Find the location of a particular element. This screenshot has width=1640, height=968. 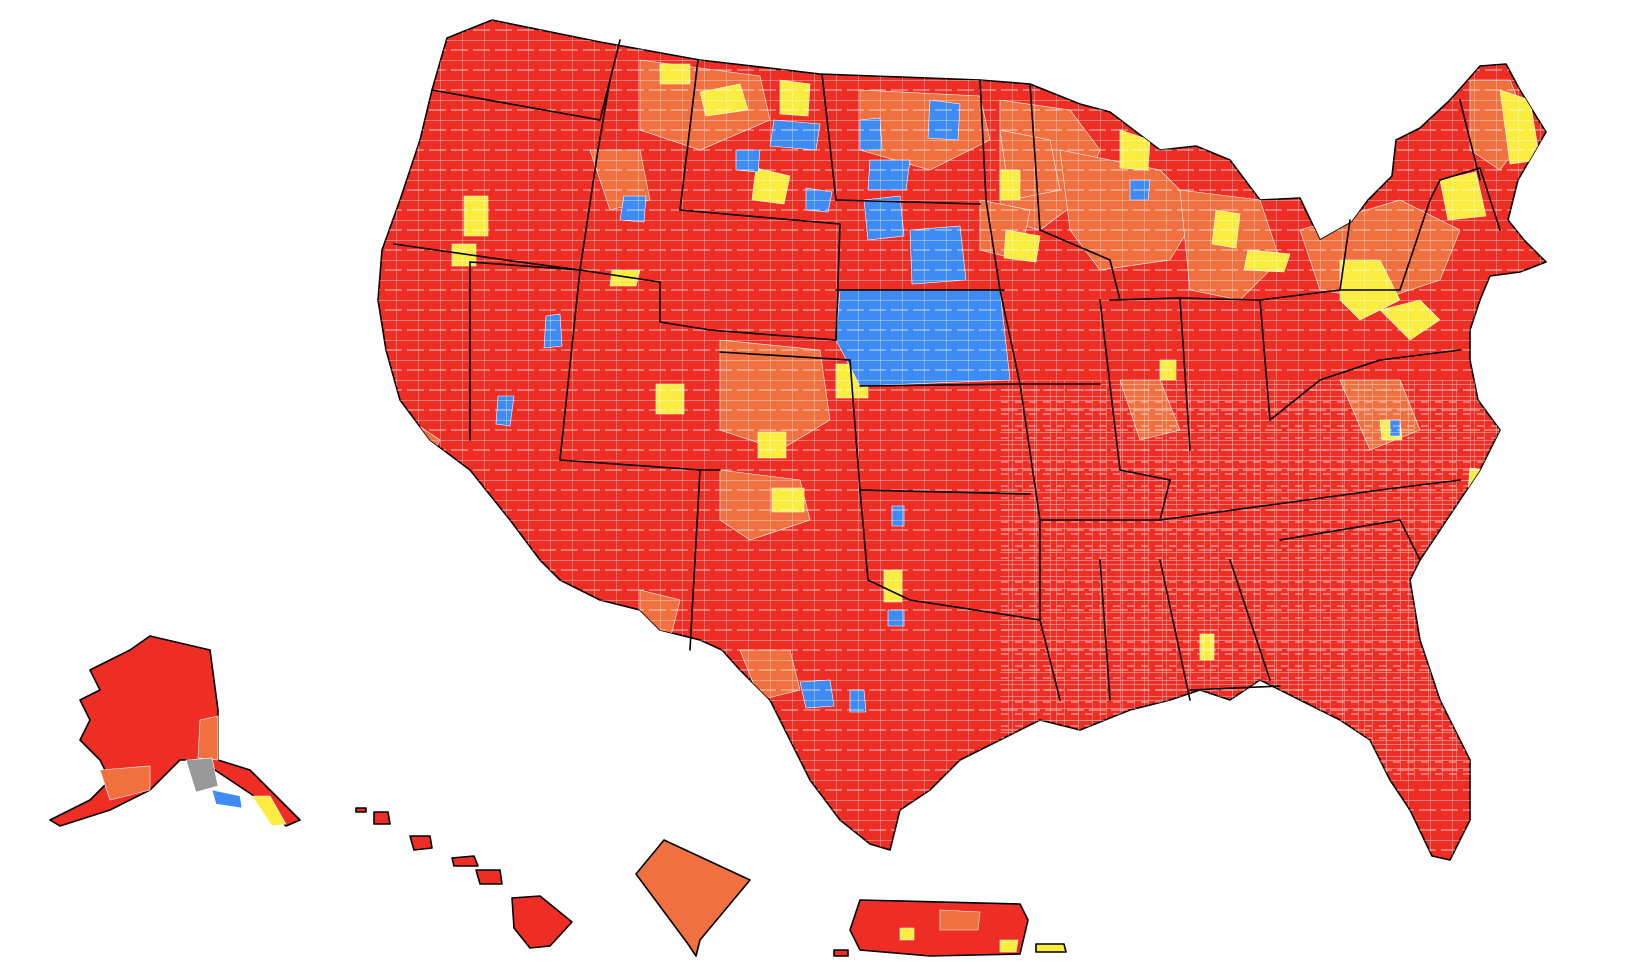

puerto-rico is located at coordinates (950, 928).